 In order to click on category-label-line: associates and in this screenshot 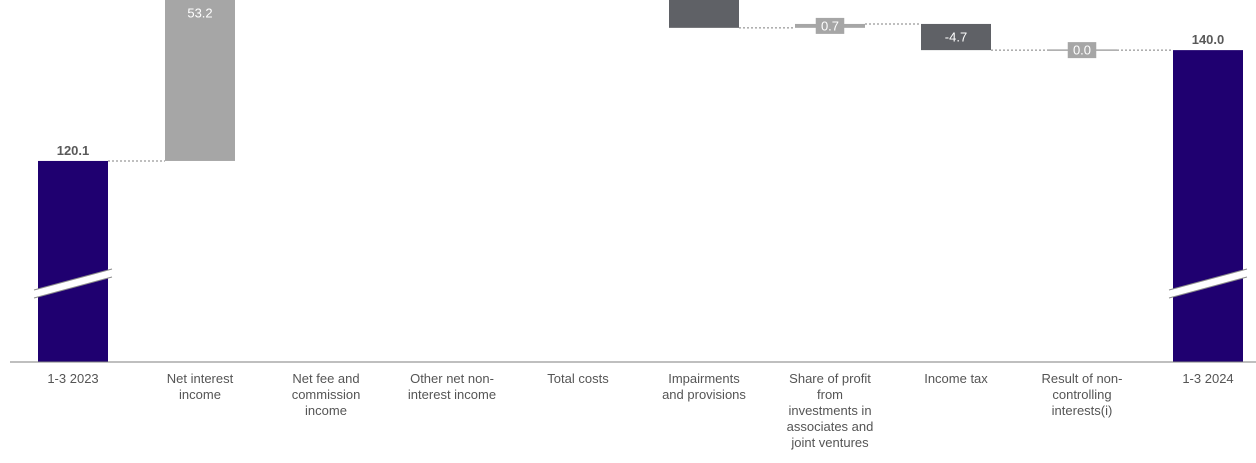, I will do `click(830, 426)`.